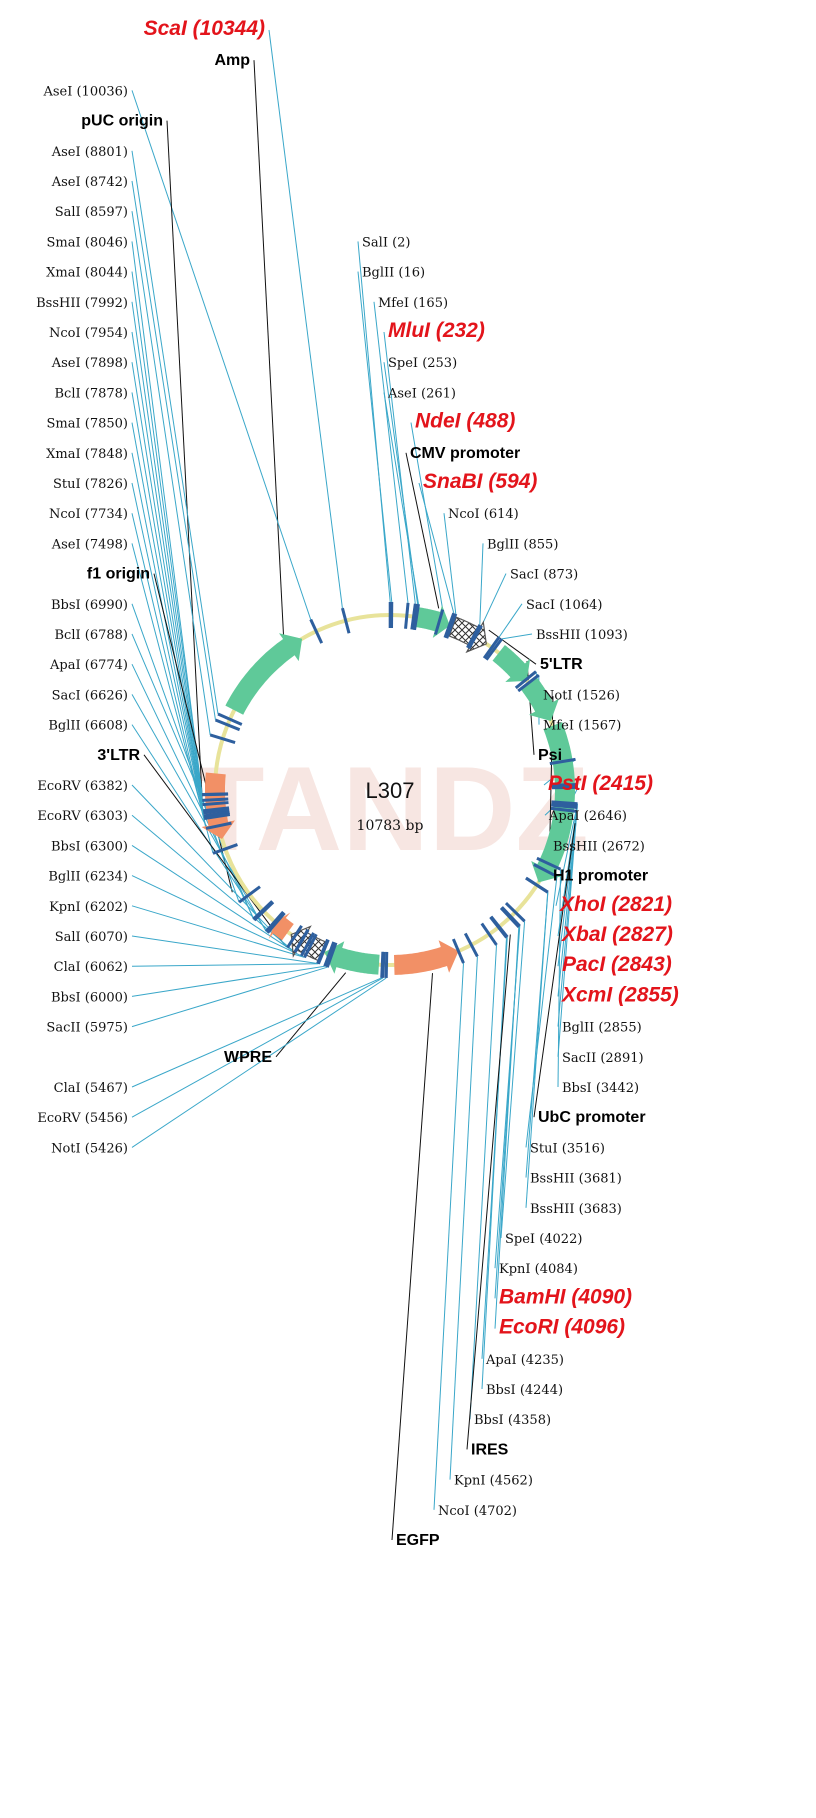 Image resolution: width=816 pixels, height=1818 pixels. What do you see at coordinates (91, 212) in the screenshot?
I see `site-label-sali-8597: SalI (8597)` at bounding box center [91, 212].